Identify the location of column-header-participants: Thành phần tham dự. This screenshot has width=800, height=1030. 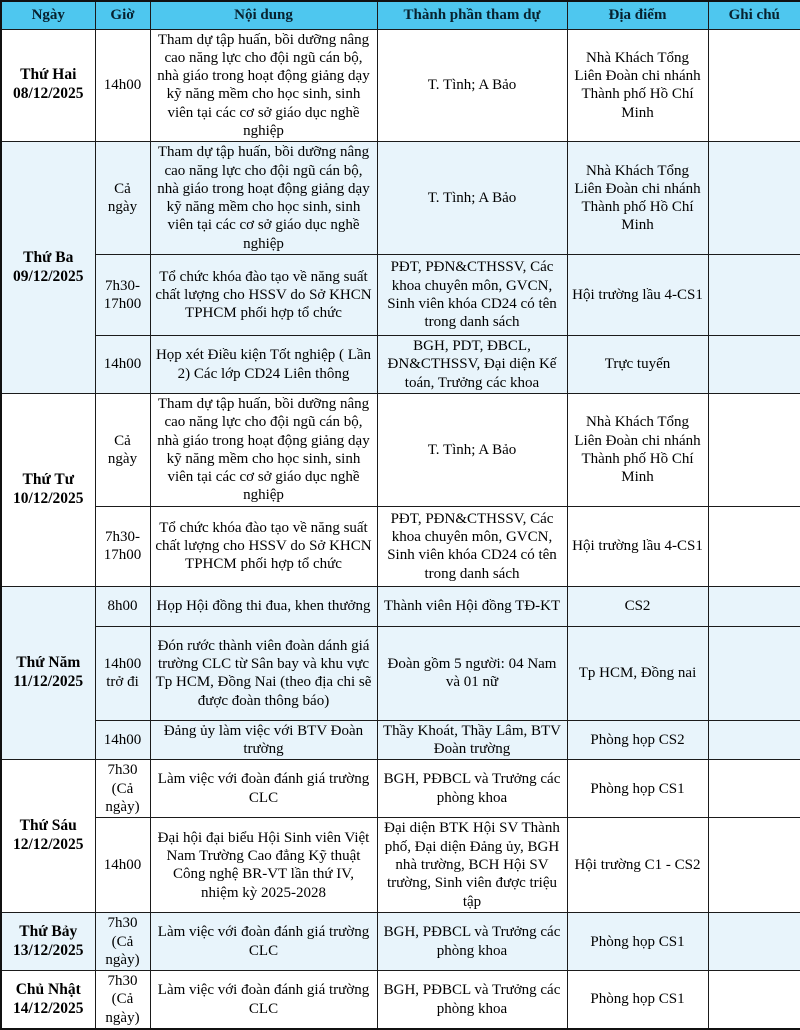
(472, 15).